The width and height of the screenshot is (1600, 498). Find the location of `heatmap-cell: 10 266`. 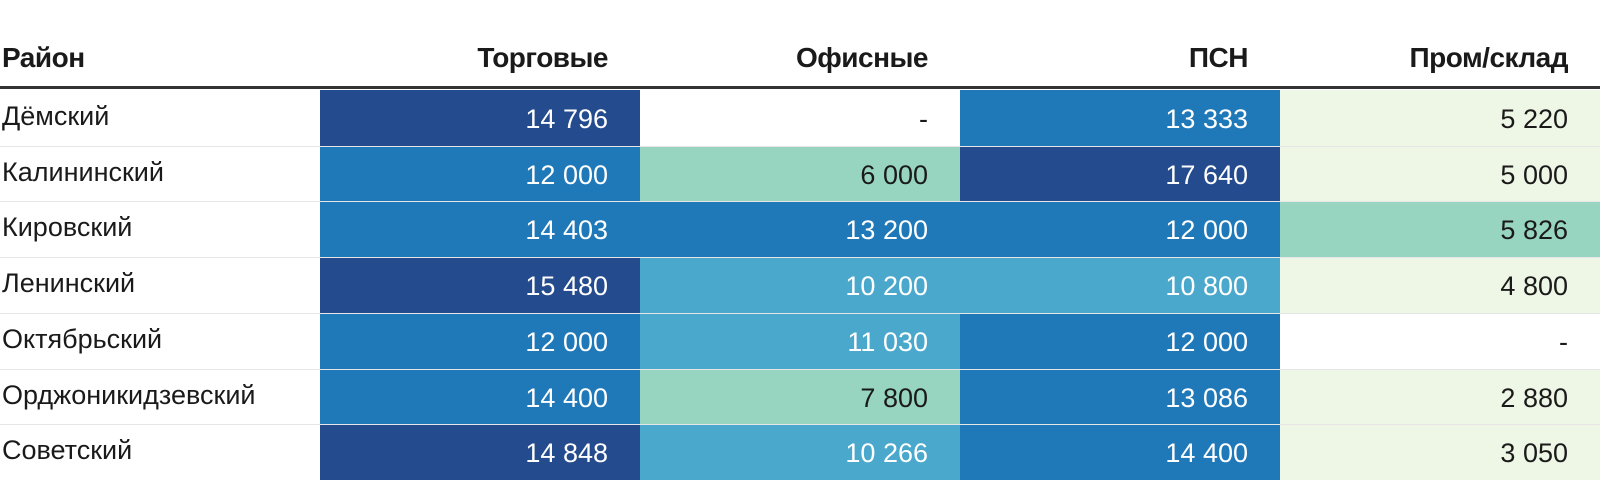

heatmap-cell: 10 266 is located at coordinates (800, 452).